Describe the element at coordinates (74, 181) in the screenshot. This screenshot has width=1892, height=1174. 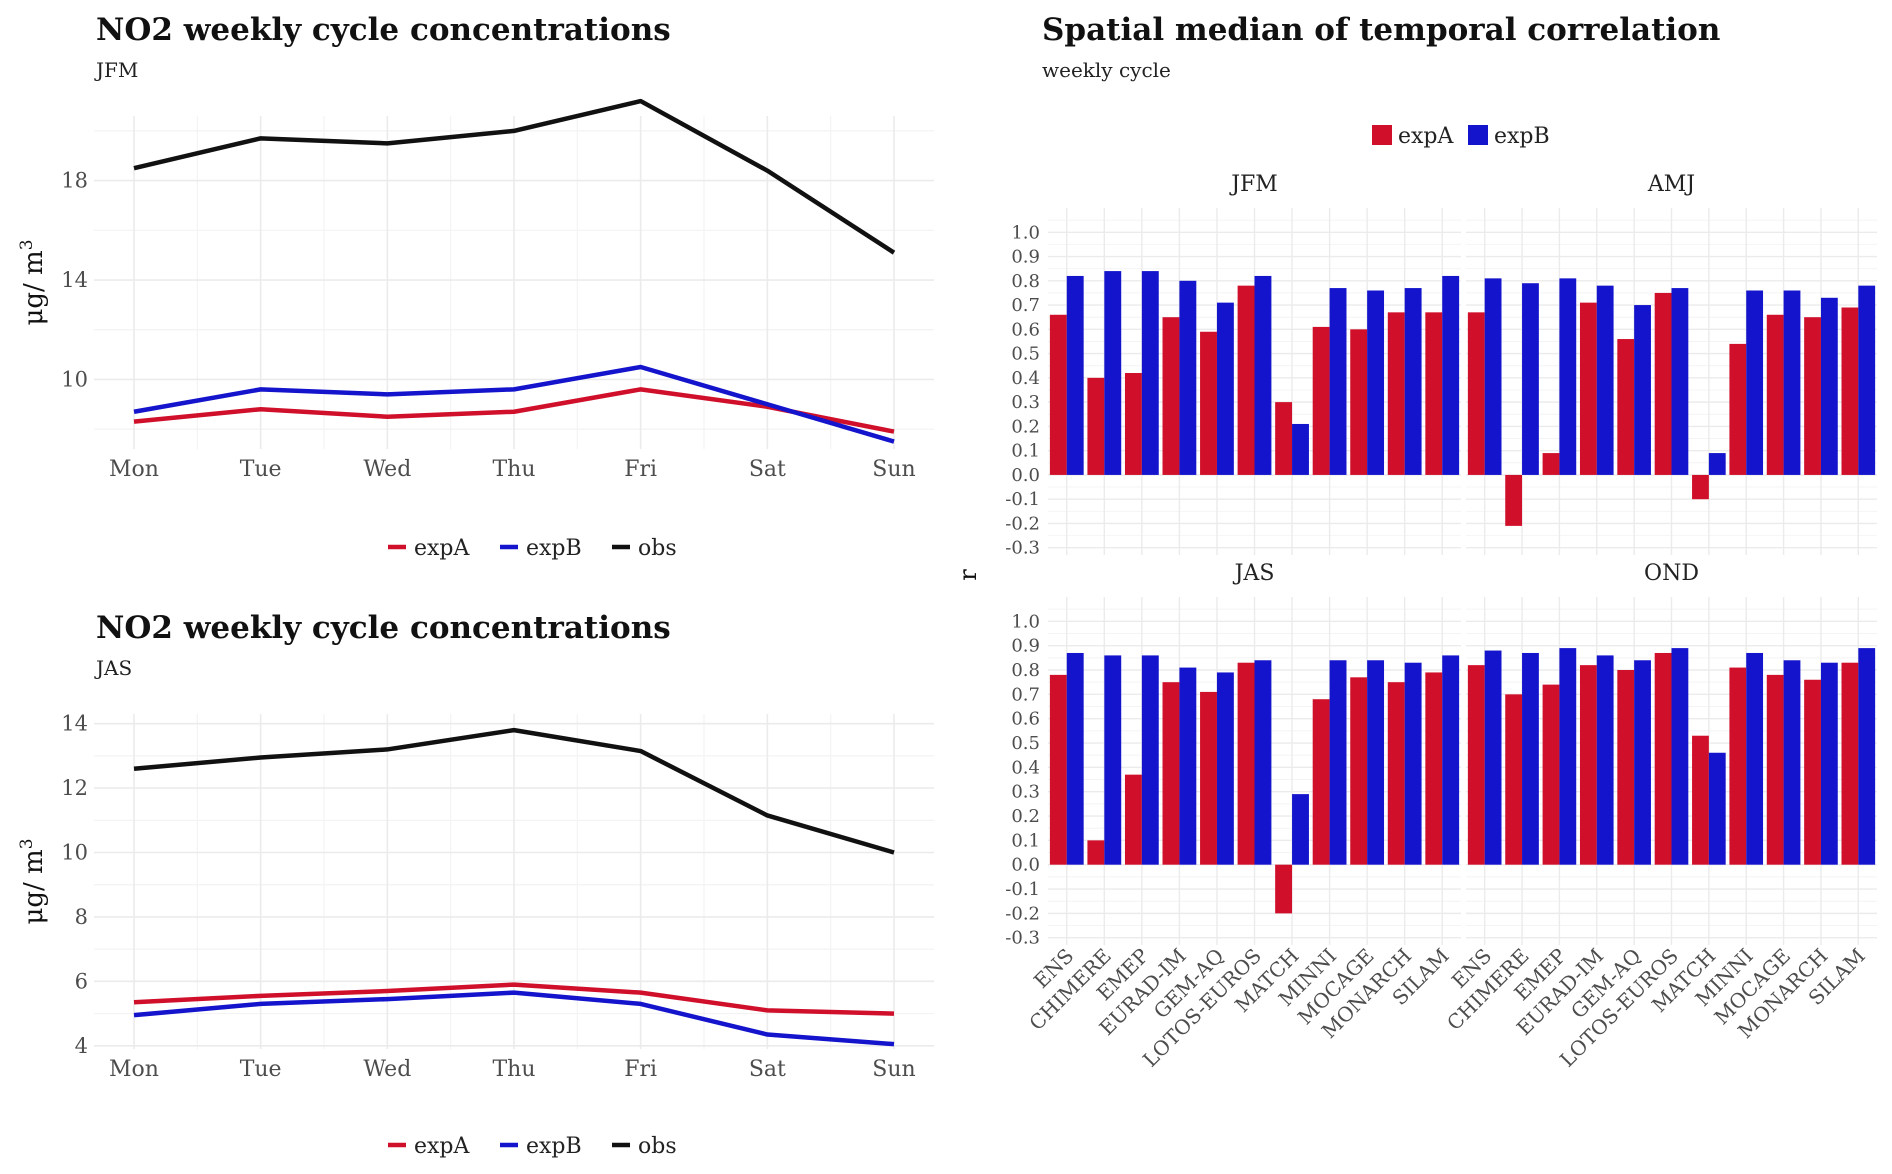
I see `y-tick-label: 18` at that location.